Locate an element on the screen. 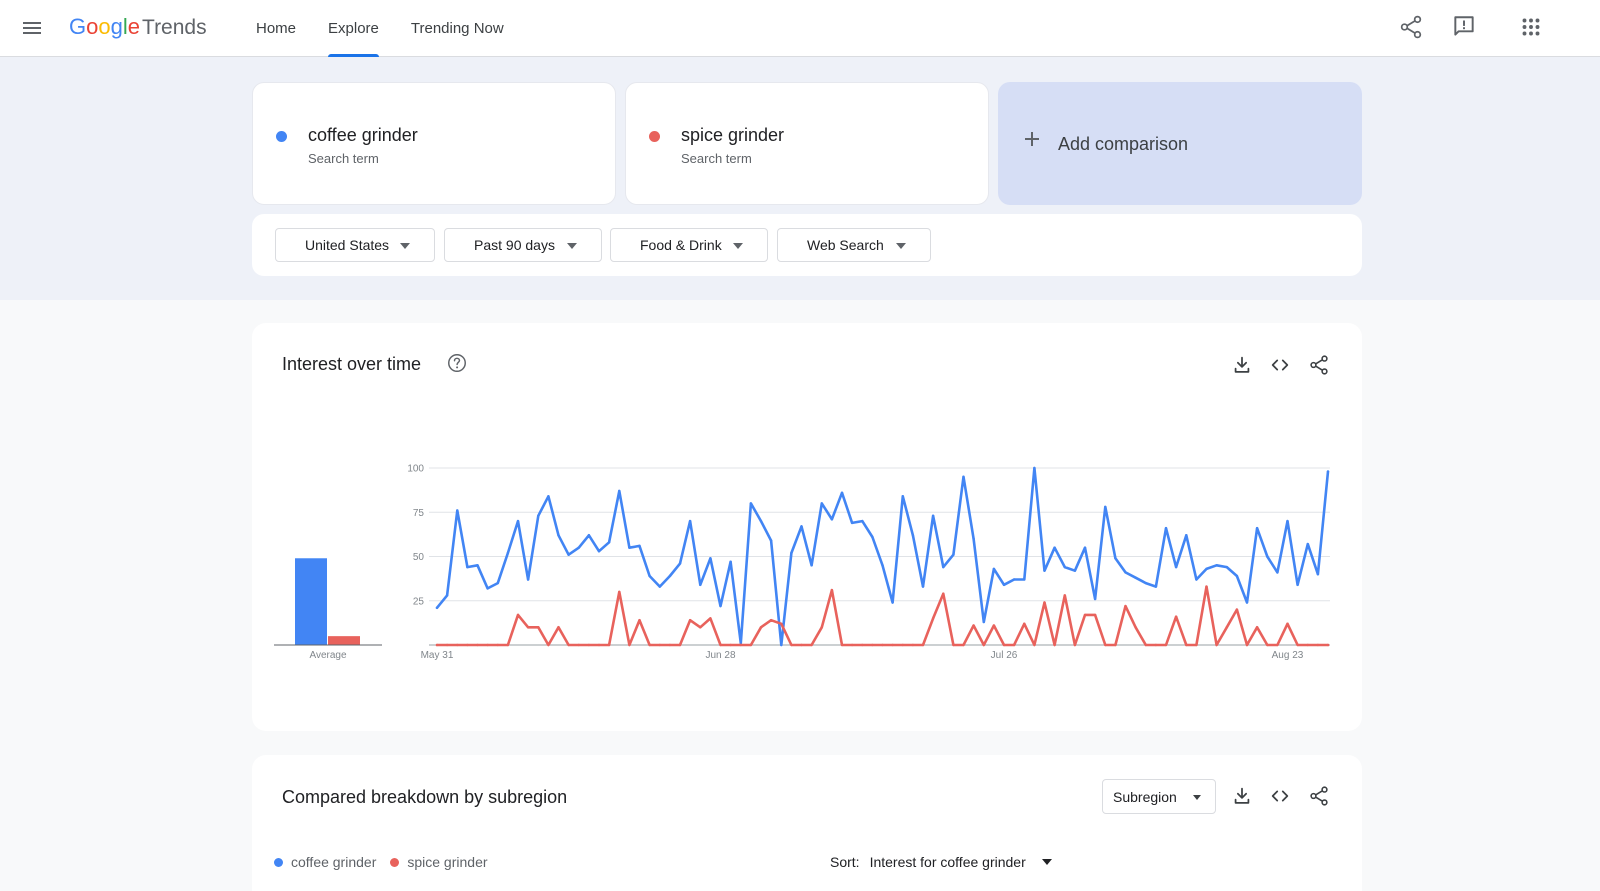  nav-tab-home: Home is located at coordinates (276, 28).